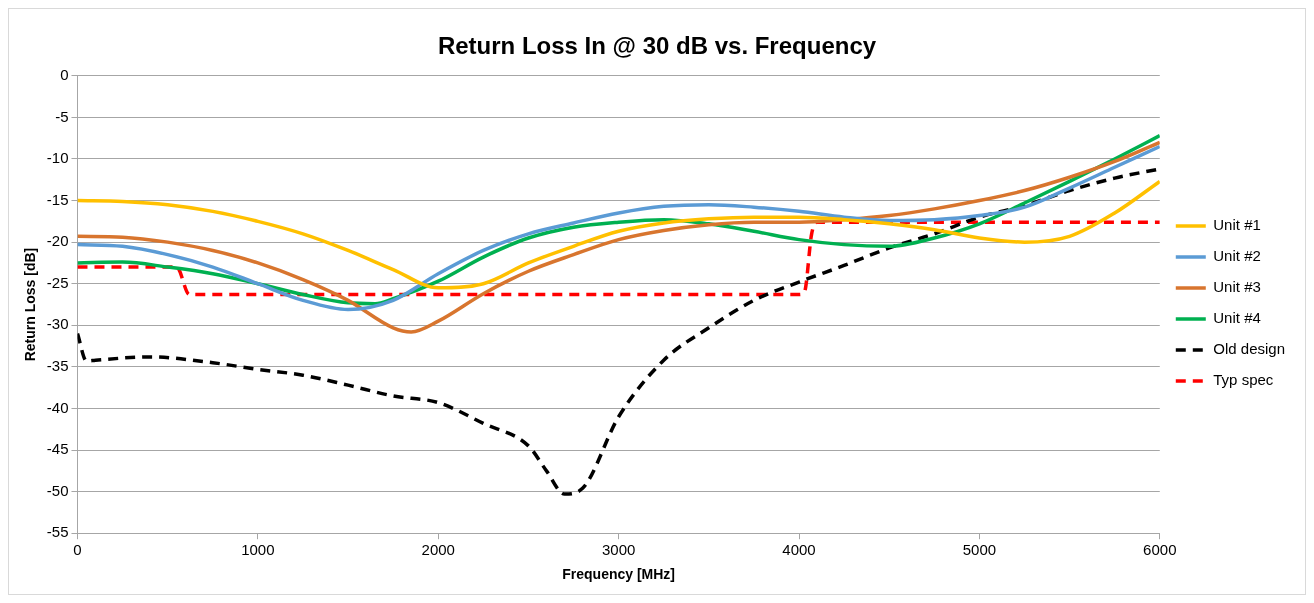  What do you see at coordinates (30, 304) in the screenshot?
I see `y-axis-title: Return Loss [dB]` at bounding box center [30, 304].